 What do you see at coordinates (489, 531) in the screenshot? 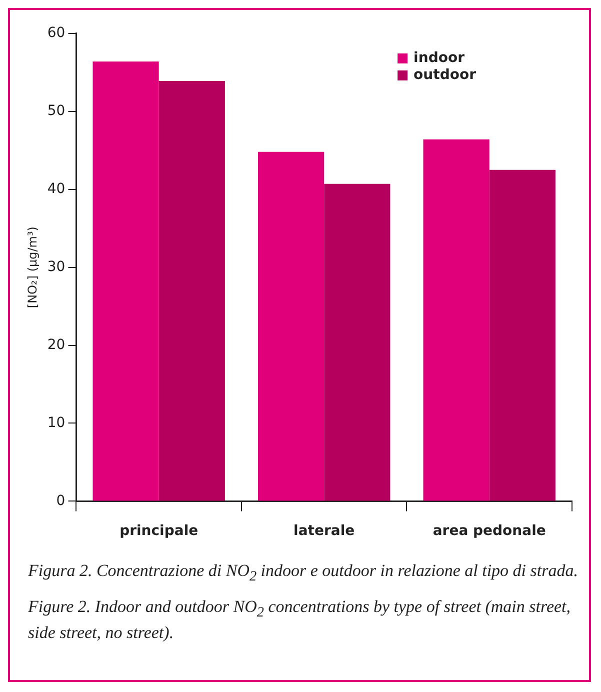
I see `x-tick-label: area pedonale` at bounding box center [489, 531].